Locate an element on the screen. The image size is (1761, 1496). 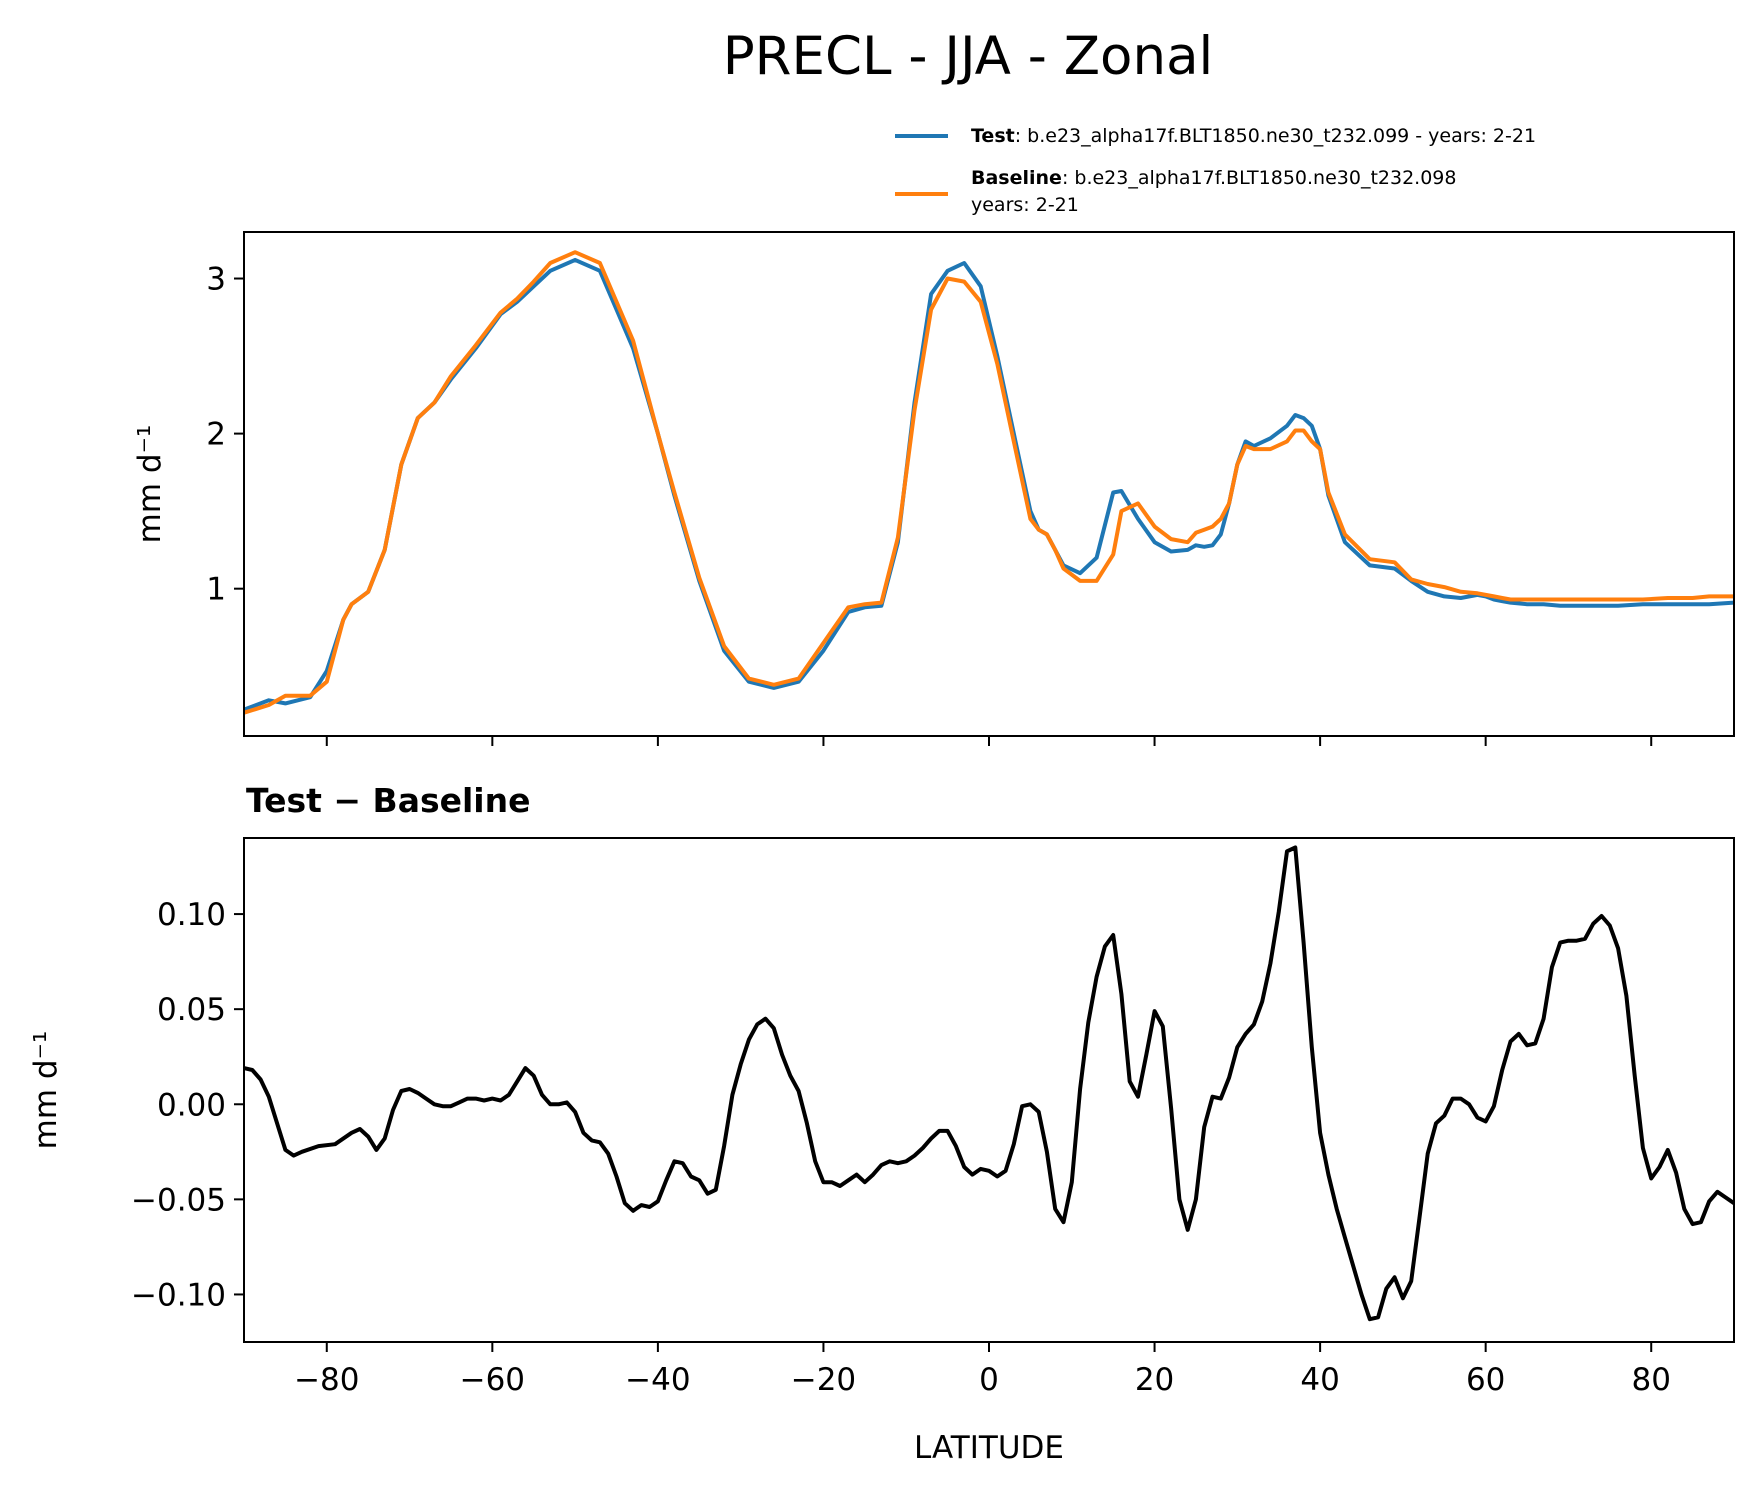
bottom-subtitle: Test − Baseline is located at coordinates (388, 800).